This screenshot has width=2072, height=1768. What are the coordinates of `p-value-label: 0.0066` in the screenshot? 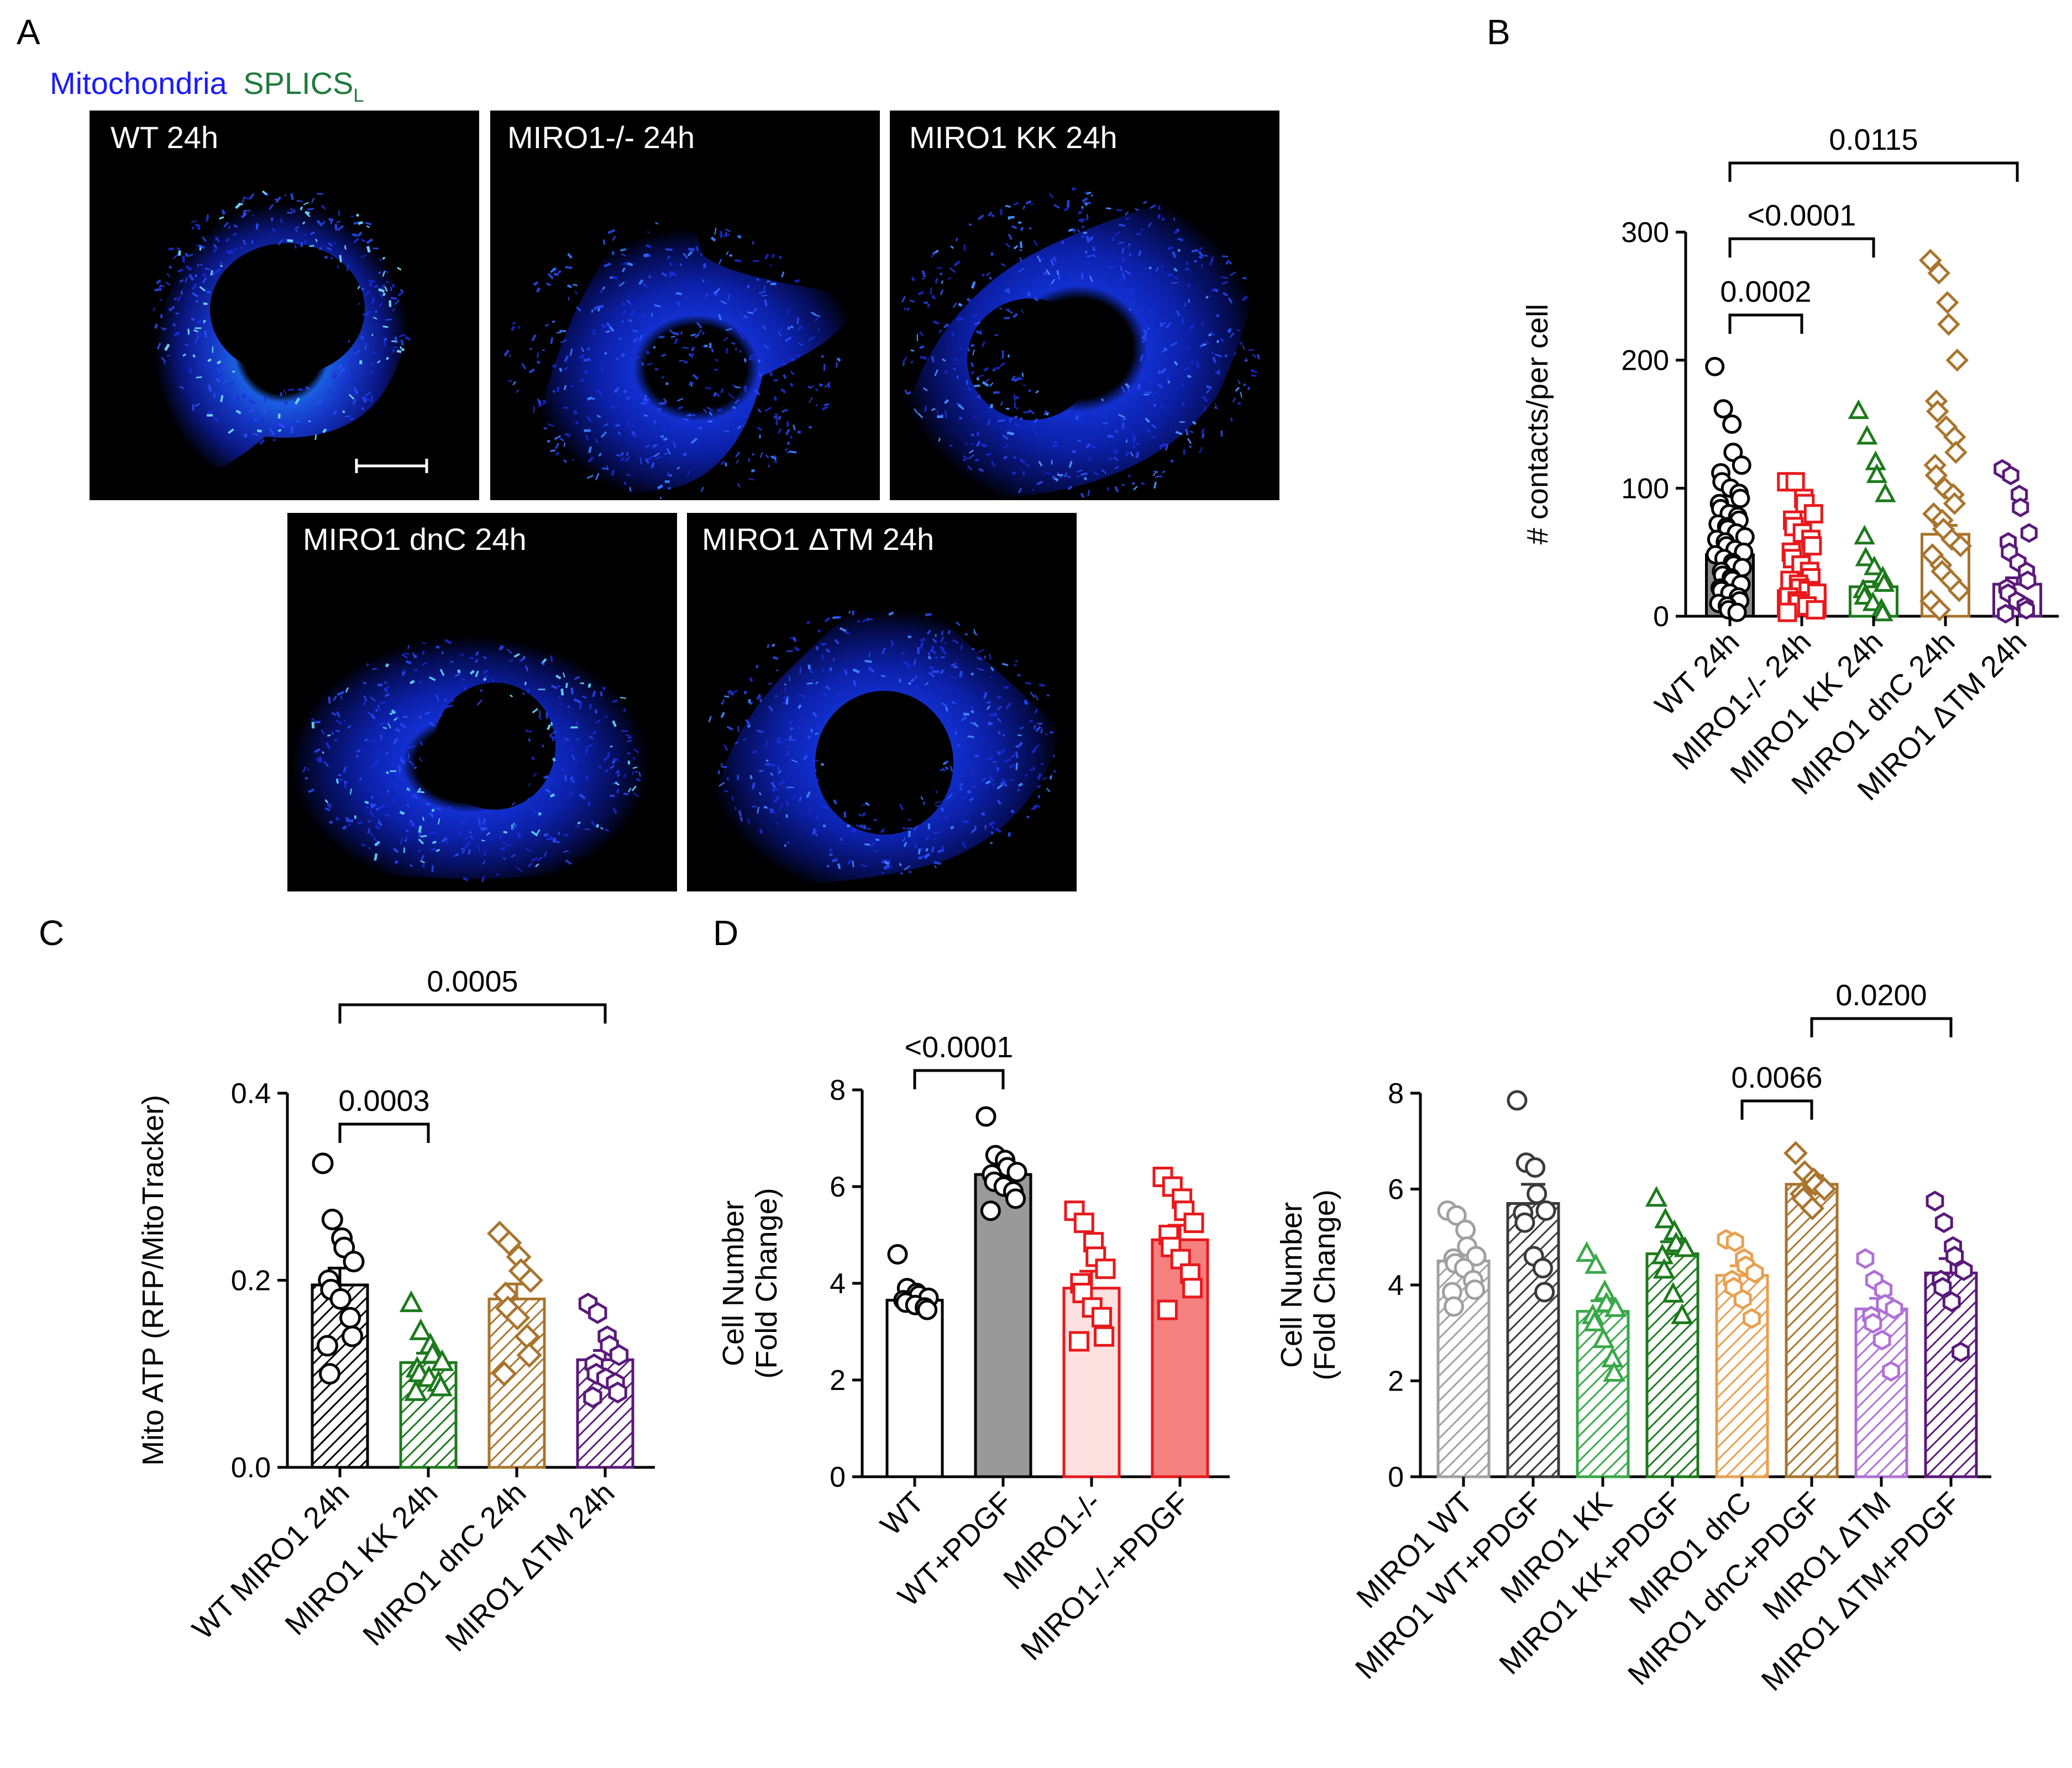 It's located at (1776, 1077).